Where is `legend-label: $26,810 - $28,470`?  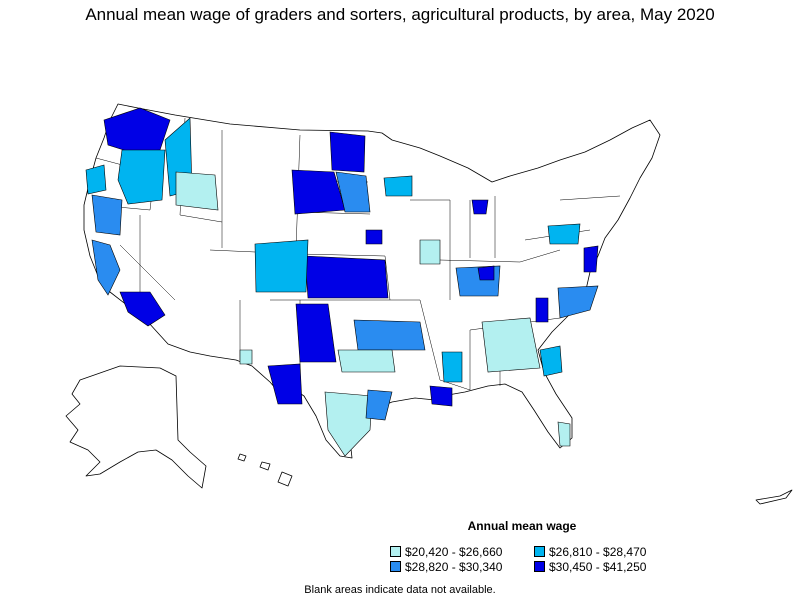
legend-label: $26,810 - $28,470 is located at coordinates (598, 552).